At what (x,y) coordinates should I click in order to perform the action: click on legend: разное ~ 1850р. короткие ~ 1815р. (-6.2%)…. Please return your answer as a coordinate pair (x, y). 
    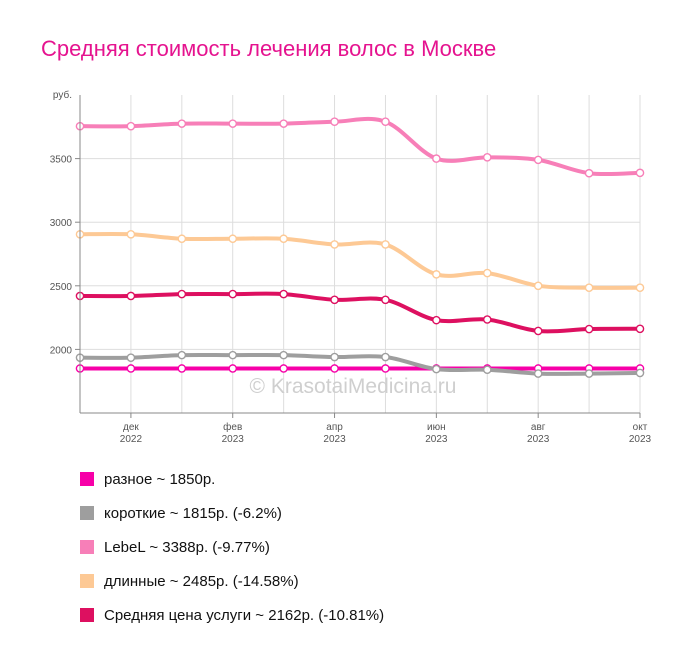
    Looking at the image, I should click on (232, 547).